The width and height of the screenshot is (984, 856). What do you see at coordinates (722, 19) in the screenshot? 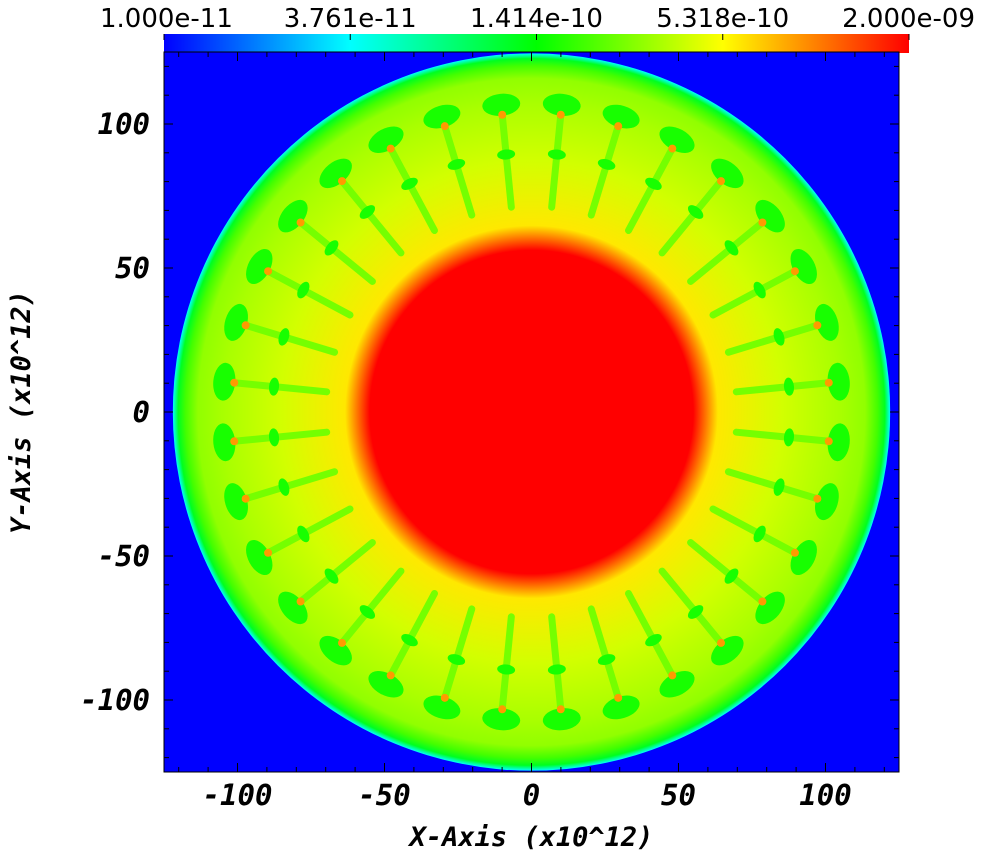
I see `colorbar-tick-label: 5.318e-10` at bounding box center [722, 19].